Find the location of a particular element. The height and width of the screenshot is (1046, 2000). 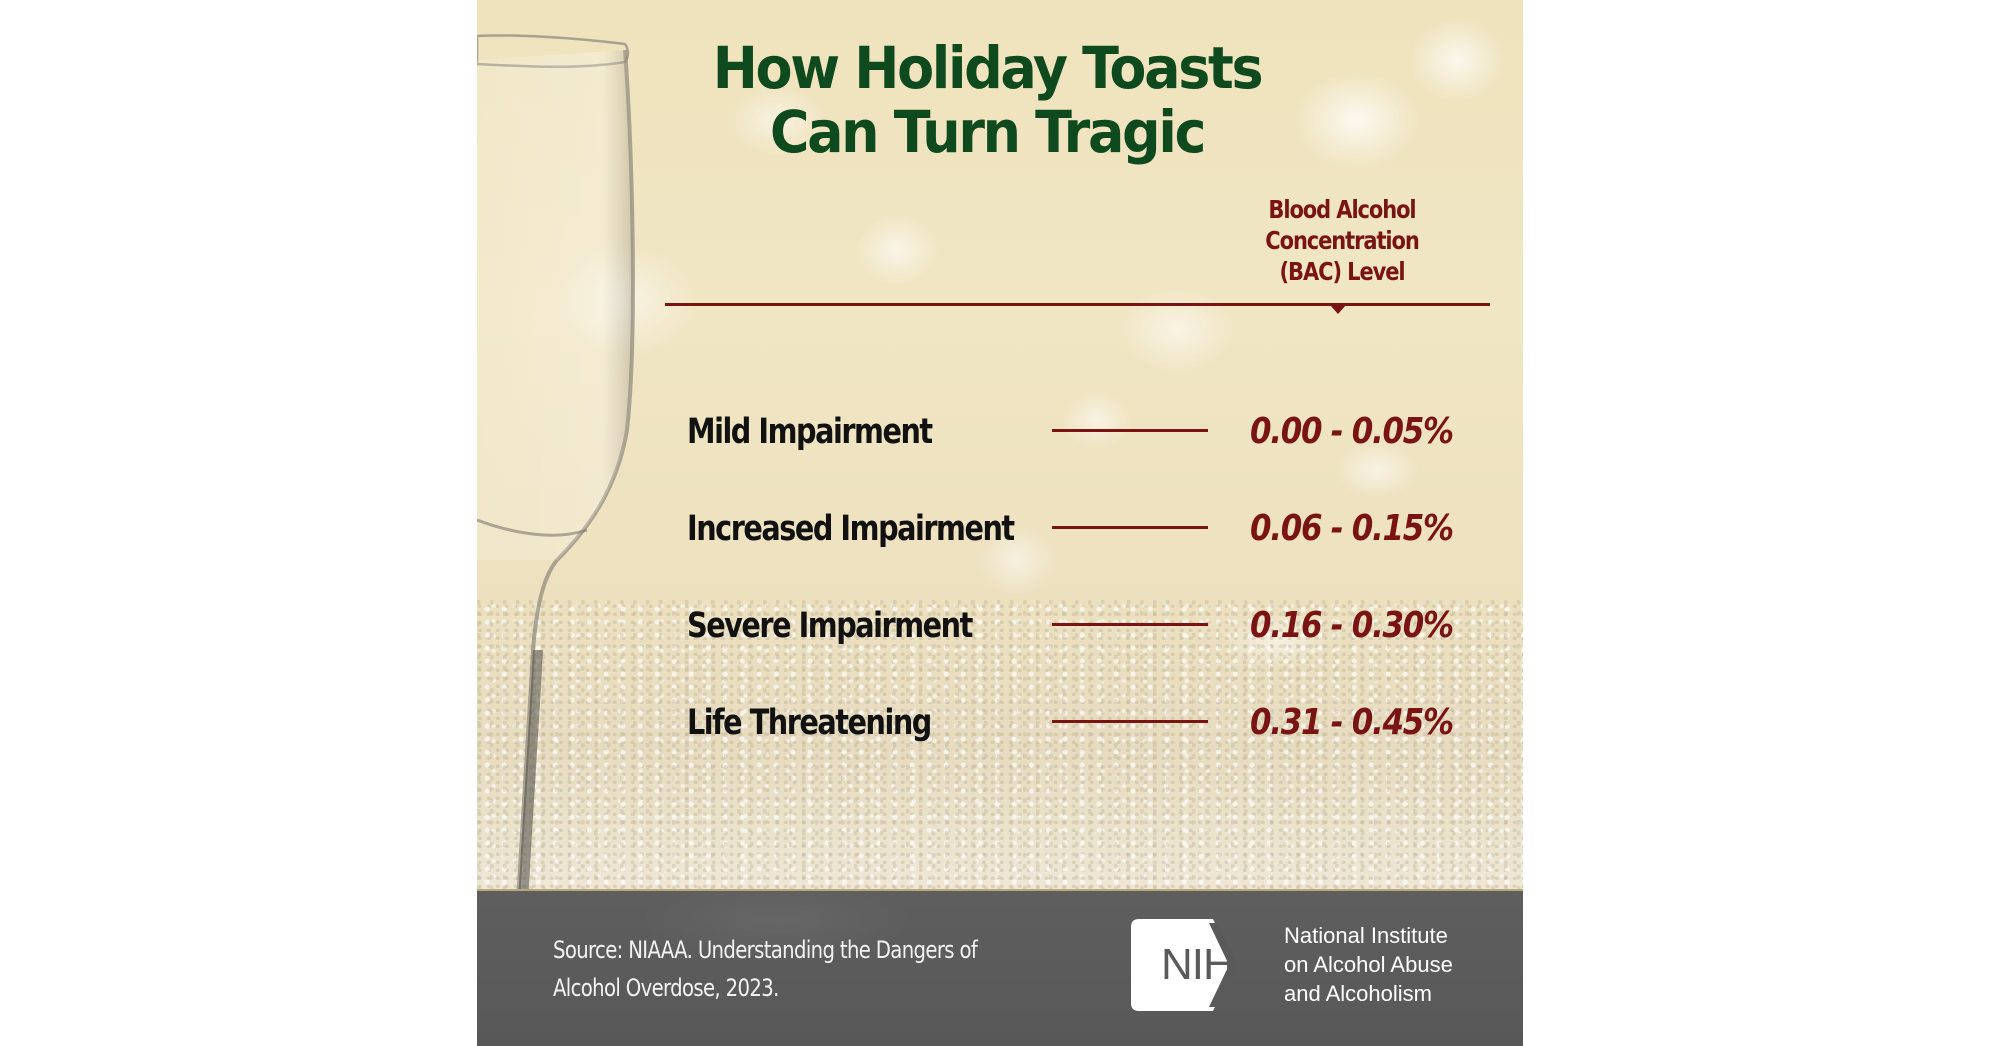

row-bac-value: 0.16 - 0.30% is located at coordinates (1352, 625).